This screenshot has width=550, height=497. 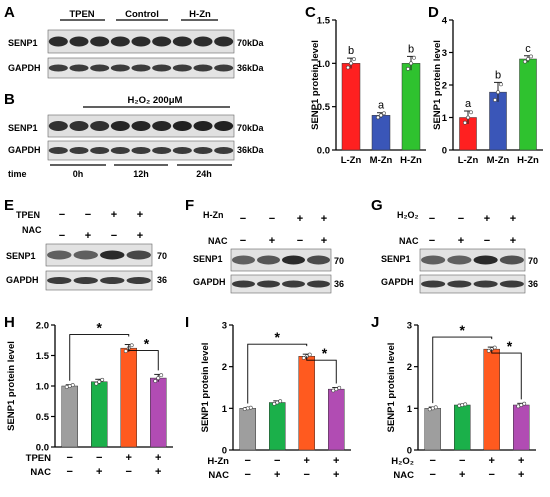 What do you see at coordinates (381, 106) in the screenshot?
I see `significance-letter: a` at bounding box center [381, 106].